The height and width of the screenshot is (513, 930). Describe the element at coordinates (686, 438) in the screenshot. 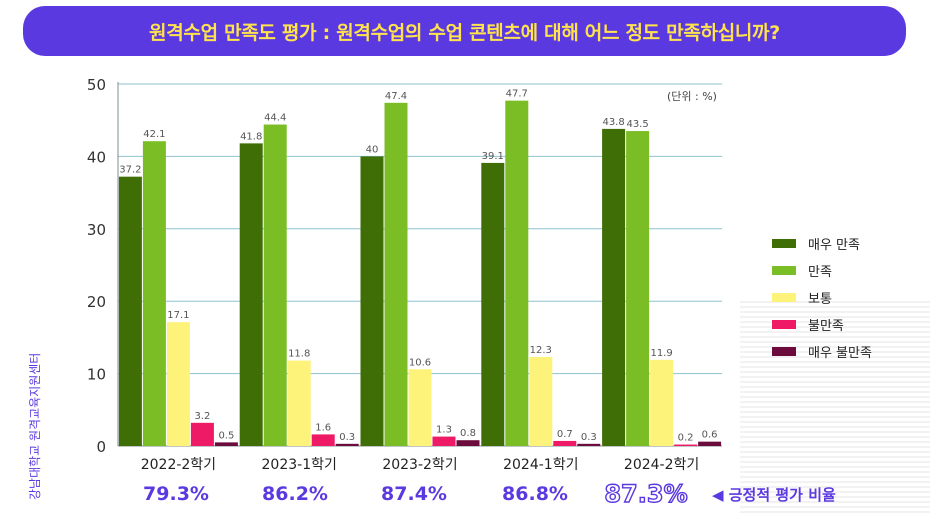

I see `data-label: 0.2` at that location.